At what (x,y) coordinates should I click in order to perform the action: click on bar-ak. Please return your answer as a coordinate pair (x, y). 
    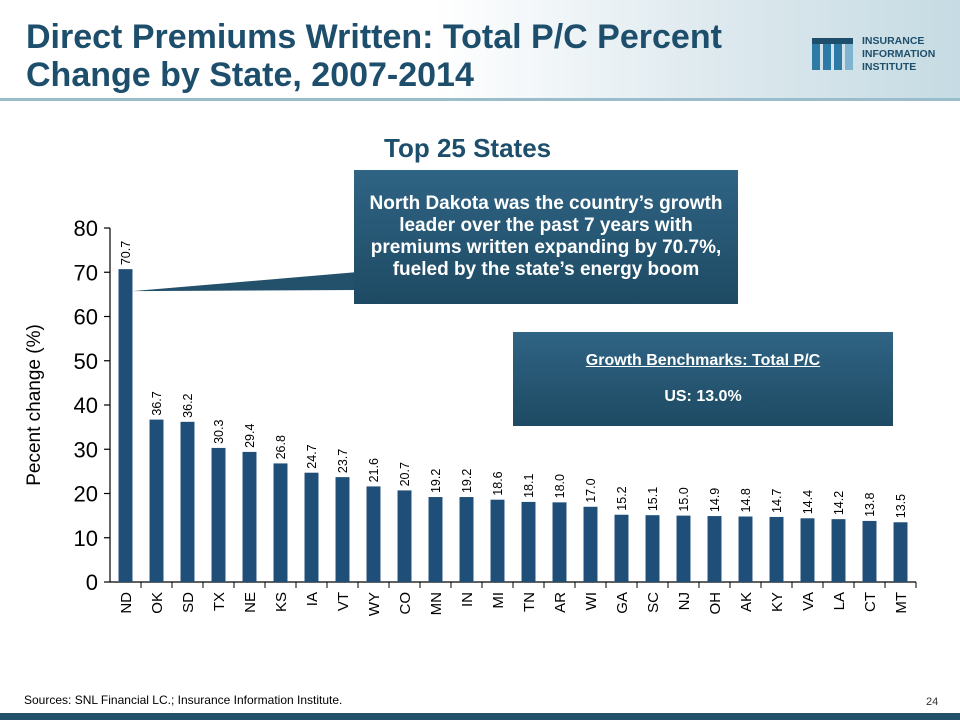
    Looking at the image, I should click on (745, 549).